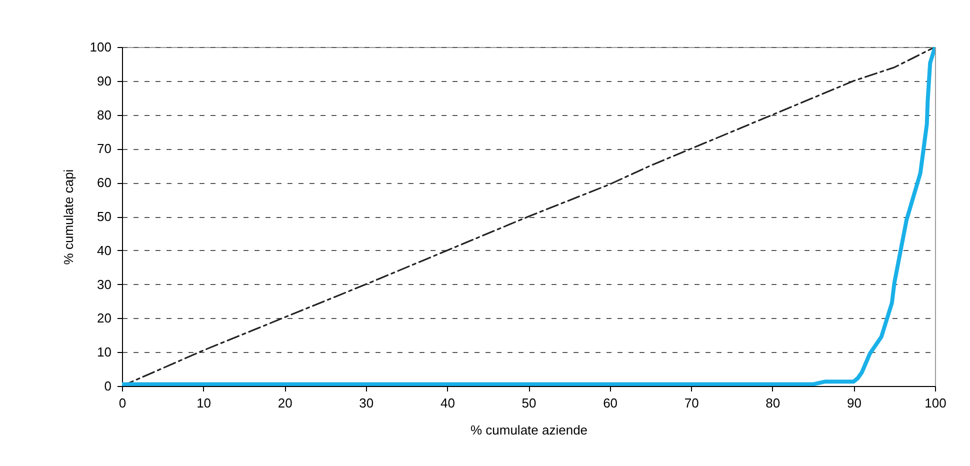  Describe the element at coordinates (104, 352) in the screenshot. I see `y-tick-label: 10` at that location.